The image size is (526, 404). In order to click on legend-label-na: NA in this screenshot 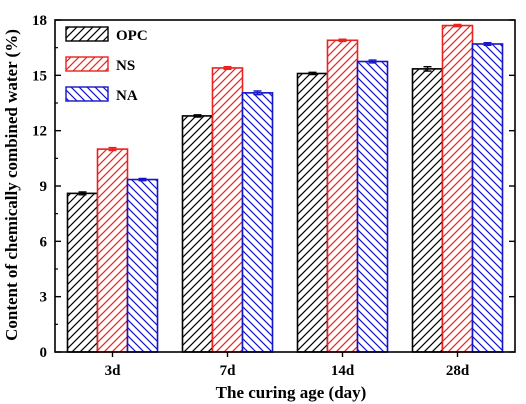, I will do `click(127, 96)`.